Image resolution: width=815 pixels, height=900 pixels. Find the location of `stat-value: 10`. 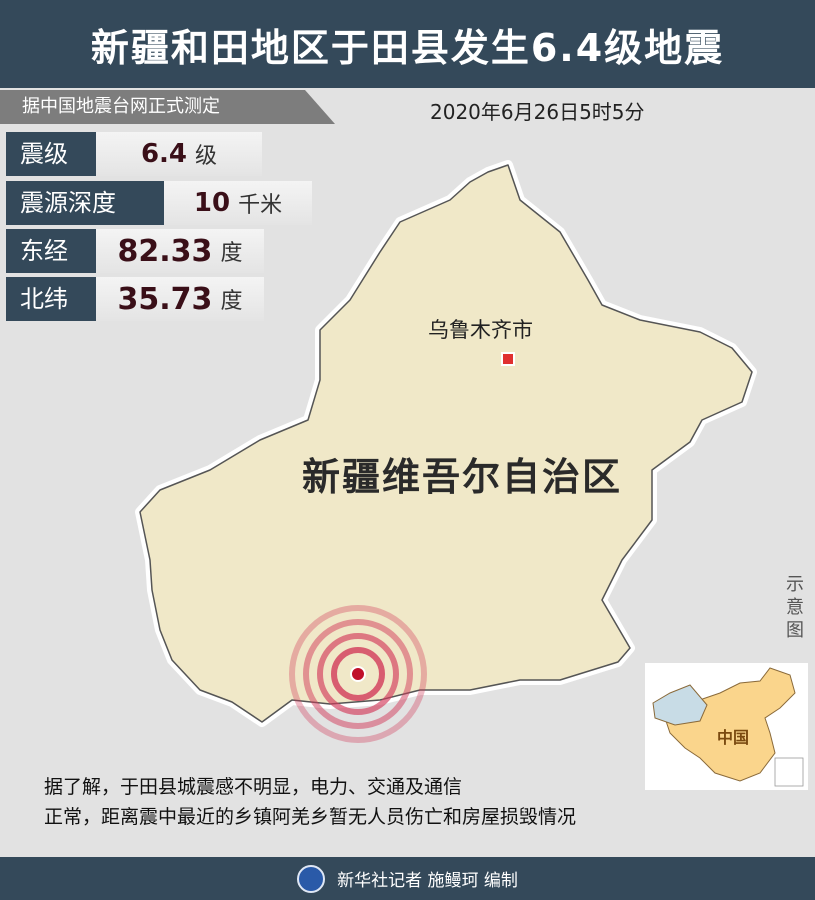

stat-value: 10 is located at coordinates (212, 203).